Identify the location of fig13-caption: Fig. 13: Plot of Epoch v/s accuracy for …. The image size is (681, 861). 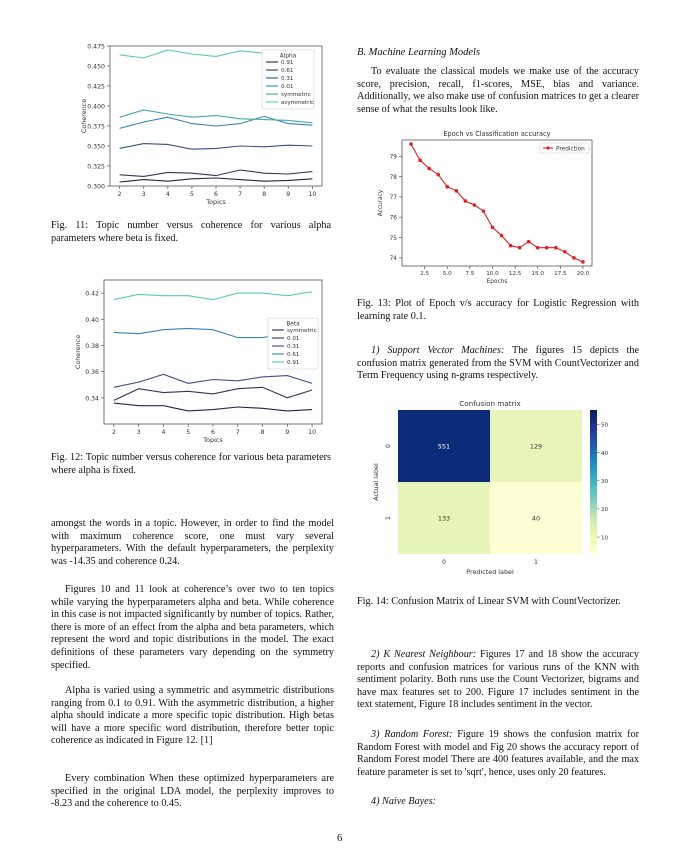
(498, 310).